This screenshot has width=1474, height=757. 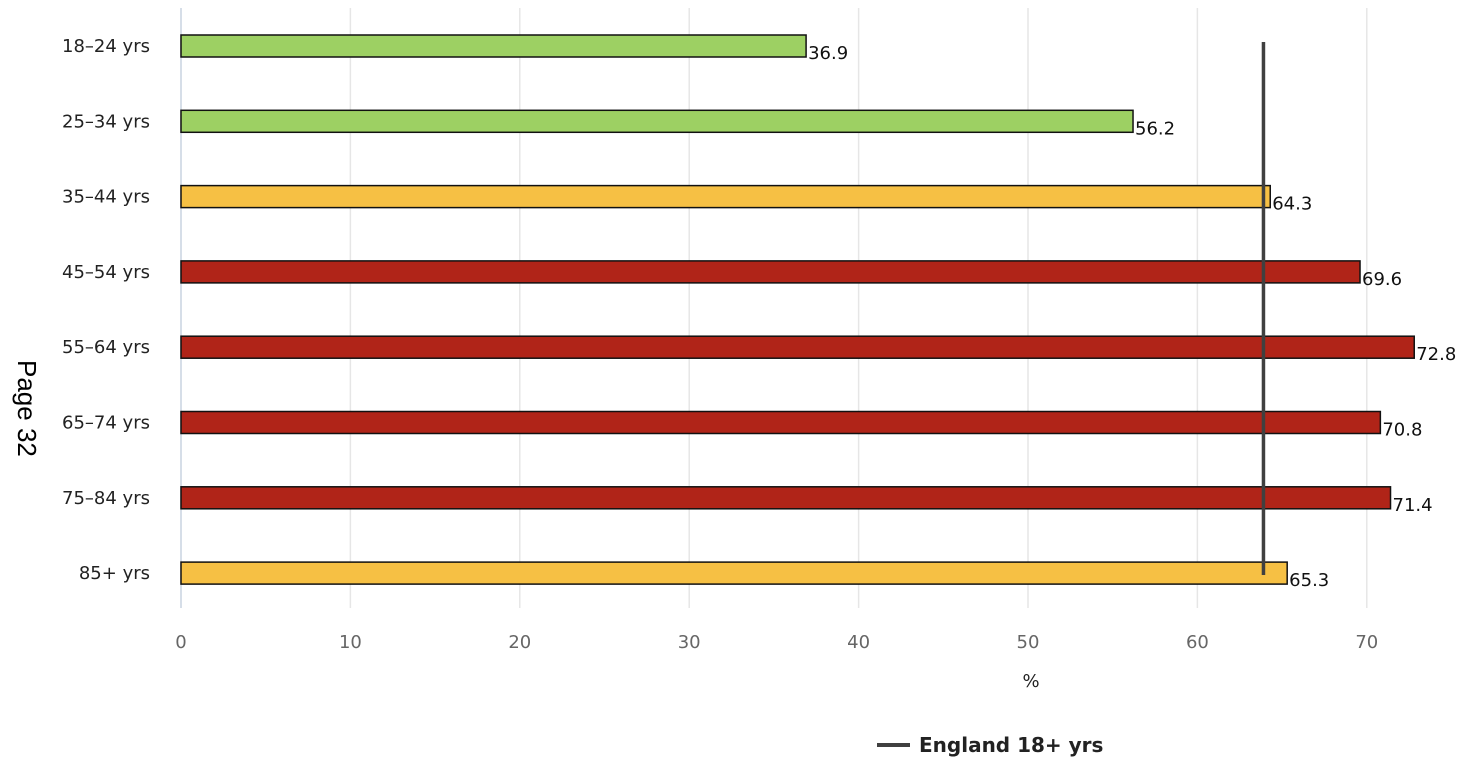 What do you see at coordinates (106, 347) in the screenshot?
I see `category-label: 55–64 yrs` at bounding box center [106, 347].